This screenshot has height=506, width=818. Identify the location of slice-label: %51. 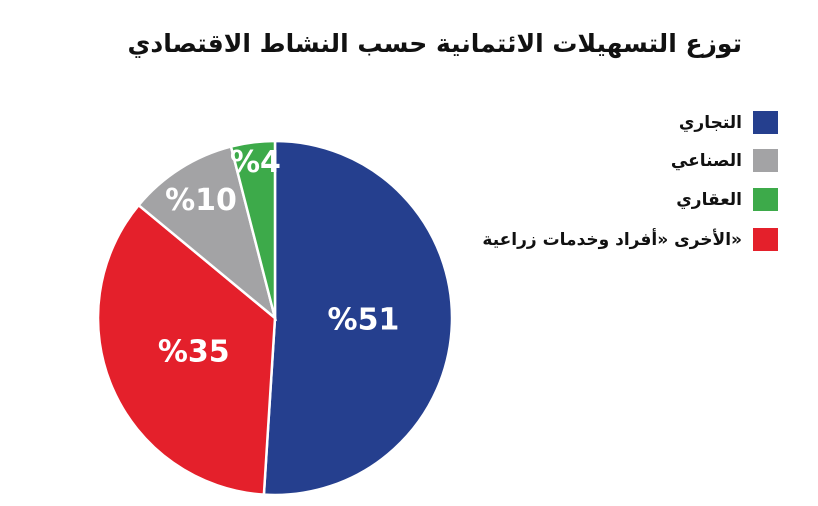
(364, 319).